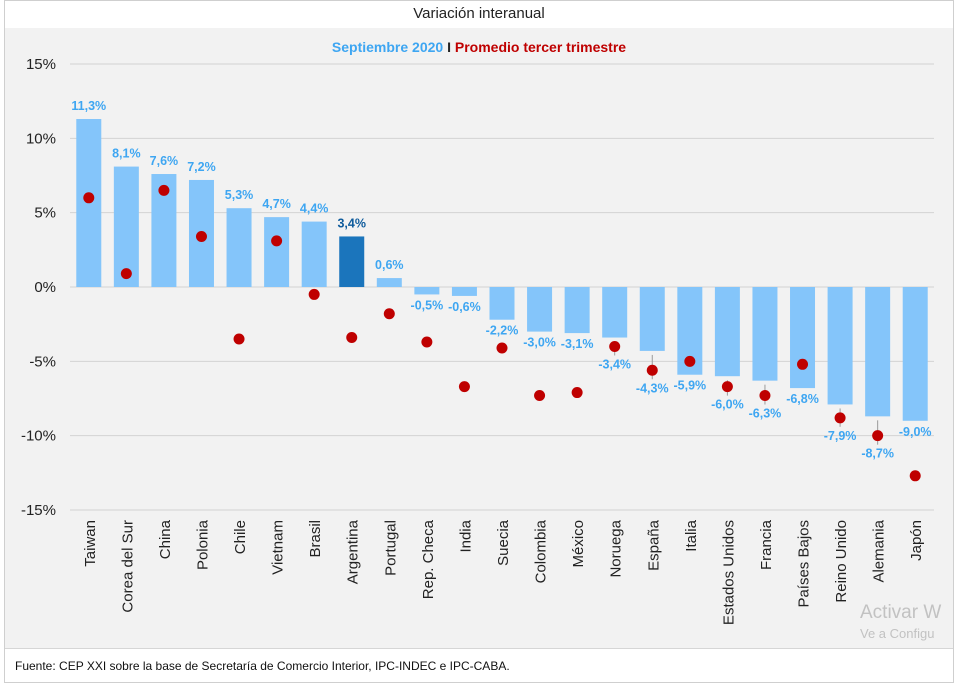 The height and width of the screenshot is (690, 960). What do you see at coordinates (315, 539) in the screenshot?
I see `x-tick-label: Brasil` at bounding box center [315, 539].